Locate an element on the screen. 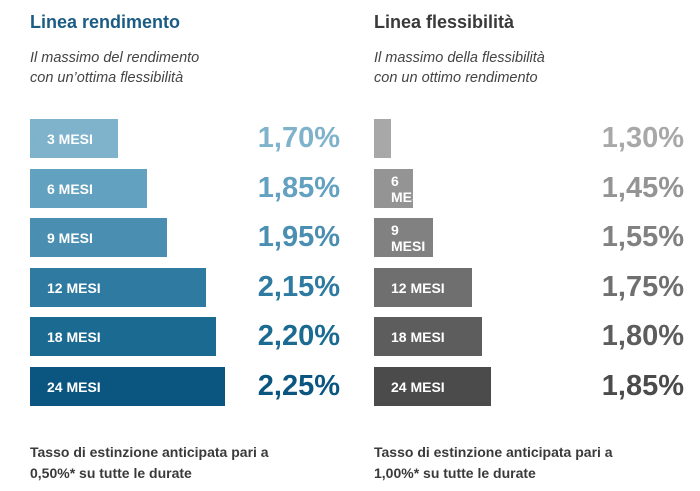 The image size is (700, 491). chart-title: Linea flessibilità is located at coordinates (444, 22).